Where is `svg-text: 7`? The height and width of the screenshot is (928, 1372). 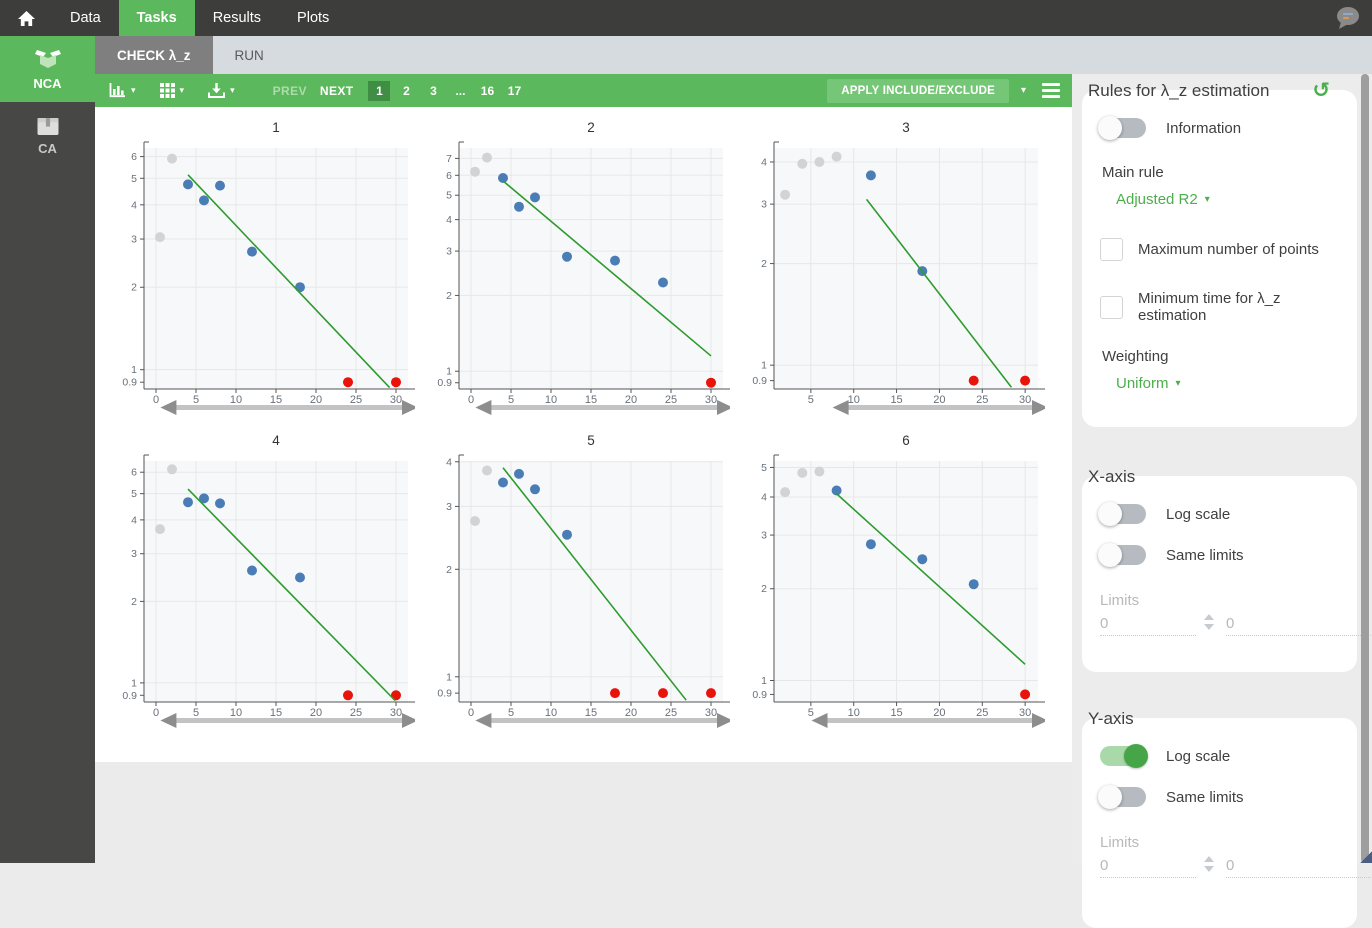
svg-text: 7 is located at coordinates (449, 159).